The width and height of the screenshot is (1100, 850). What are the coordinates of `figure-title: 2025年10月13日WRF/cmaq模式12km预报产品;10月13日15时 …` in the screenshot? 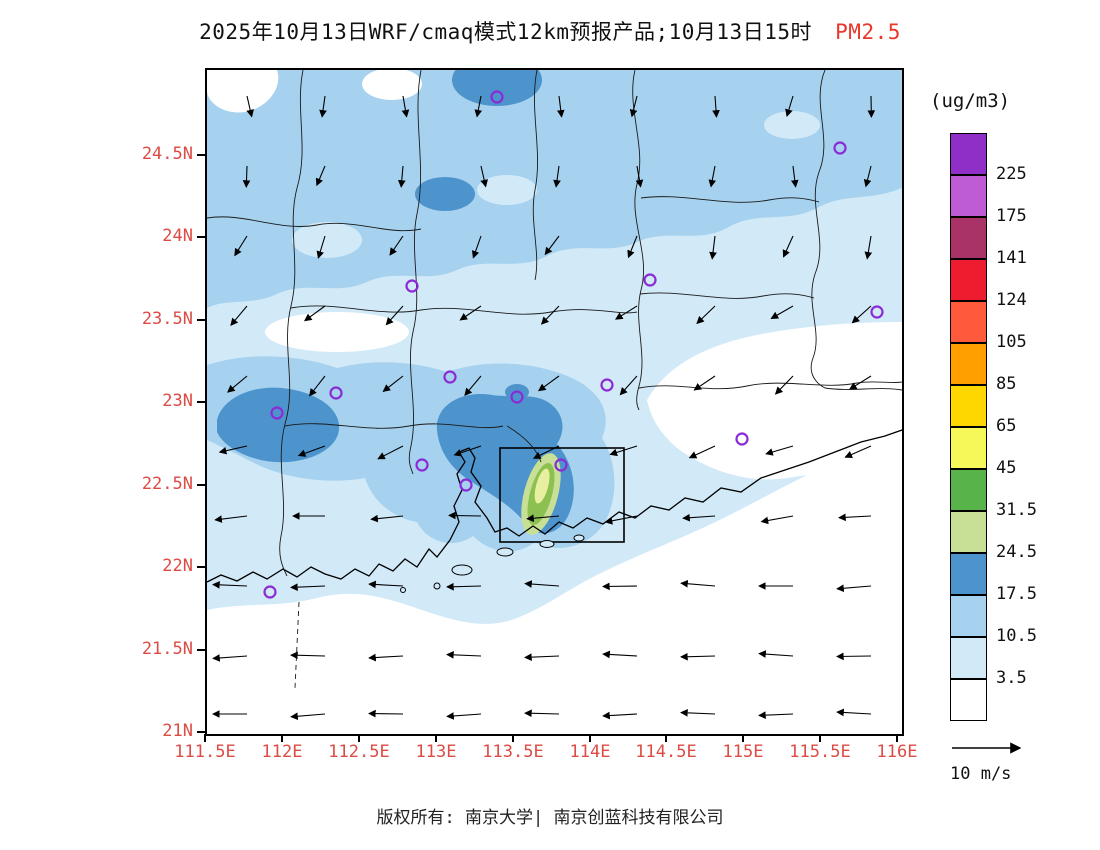 It's located at (550, 31).